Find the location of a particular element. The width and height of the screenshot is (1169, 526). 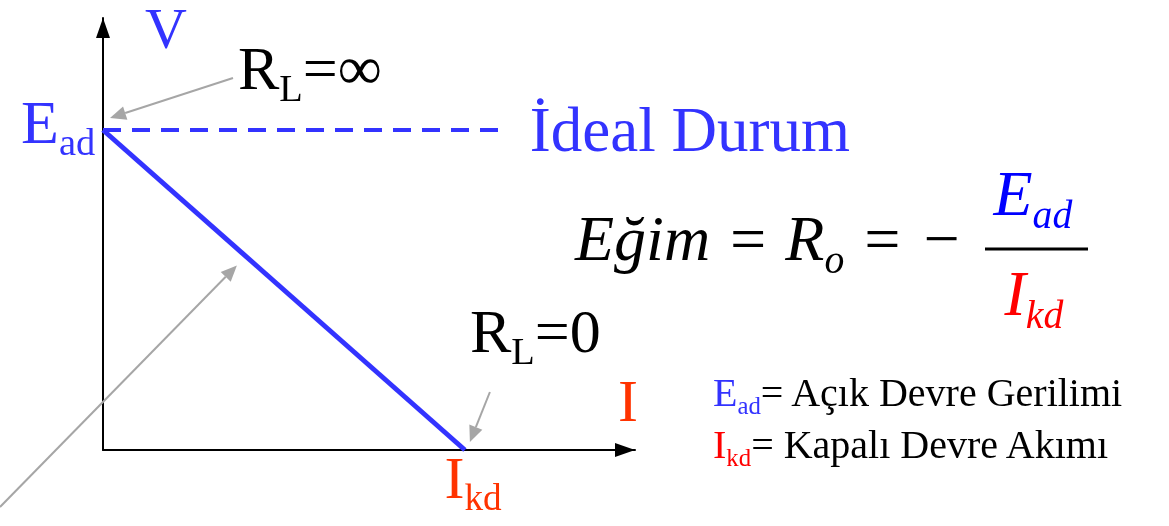

x-axis-title: I is located at coordinates (628, 401).